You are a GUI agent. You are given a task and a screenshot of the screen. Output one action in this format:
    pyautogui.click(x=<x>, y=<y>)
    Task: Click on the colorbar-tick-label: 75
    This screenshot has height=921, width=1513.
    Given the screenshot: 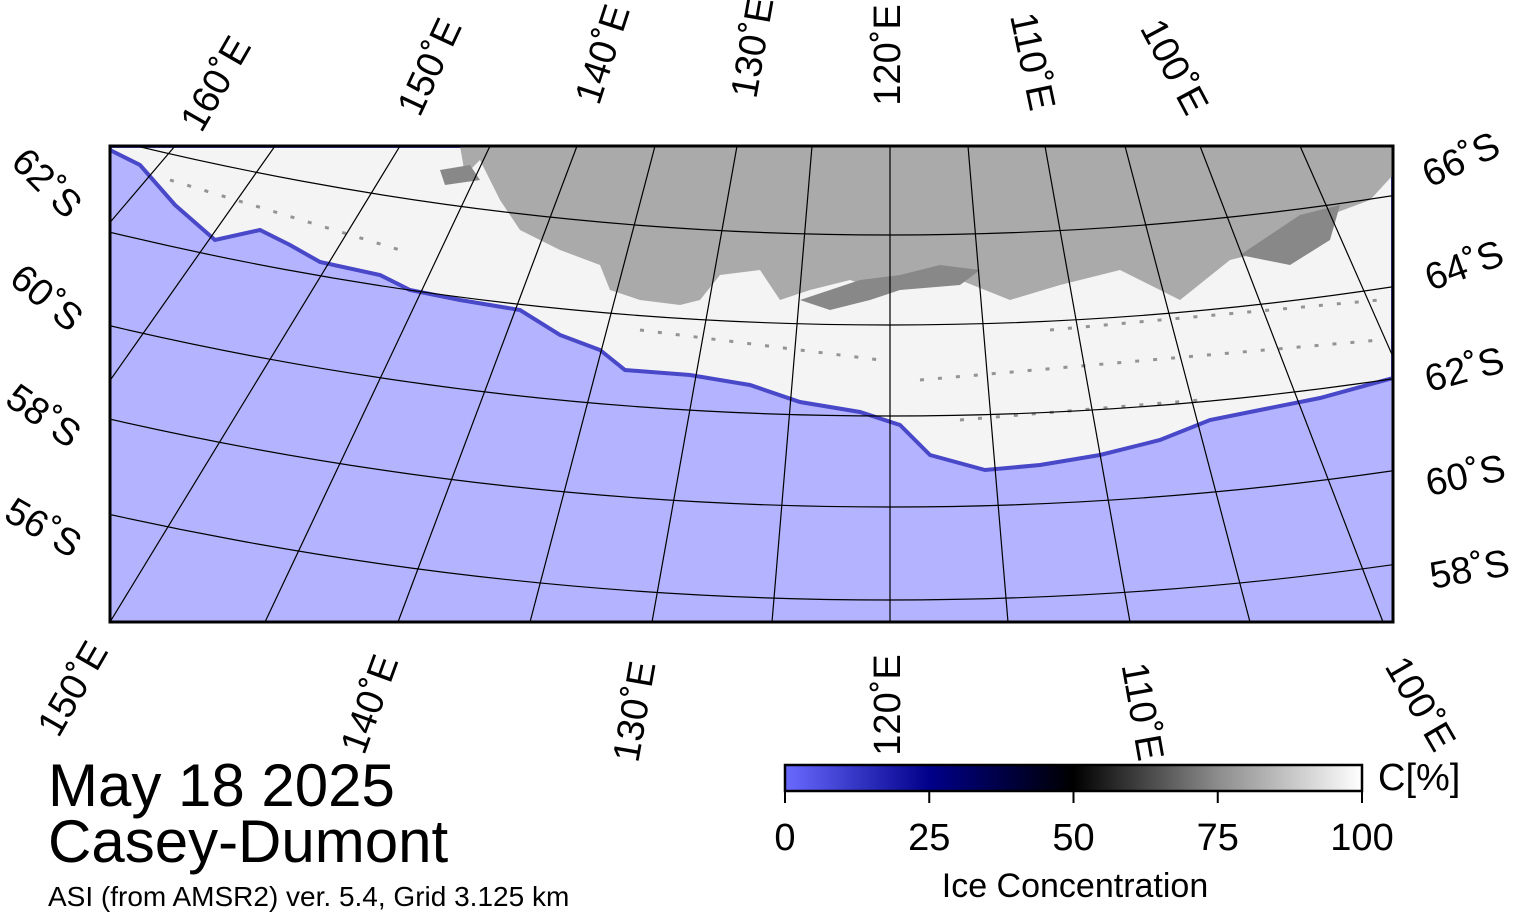 What is the action you would take?
    pyautogui.click(x=1218, y=838)
    